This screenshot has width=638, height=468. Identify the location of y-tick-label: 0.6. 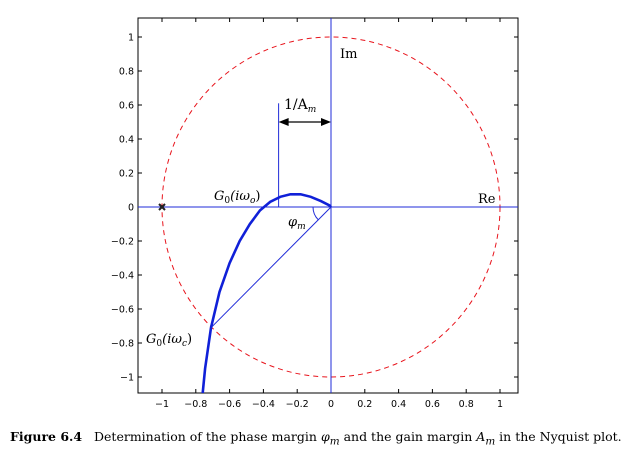
(126, 106).